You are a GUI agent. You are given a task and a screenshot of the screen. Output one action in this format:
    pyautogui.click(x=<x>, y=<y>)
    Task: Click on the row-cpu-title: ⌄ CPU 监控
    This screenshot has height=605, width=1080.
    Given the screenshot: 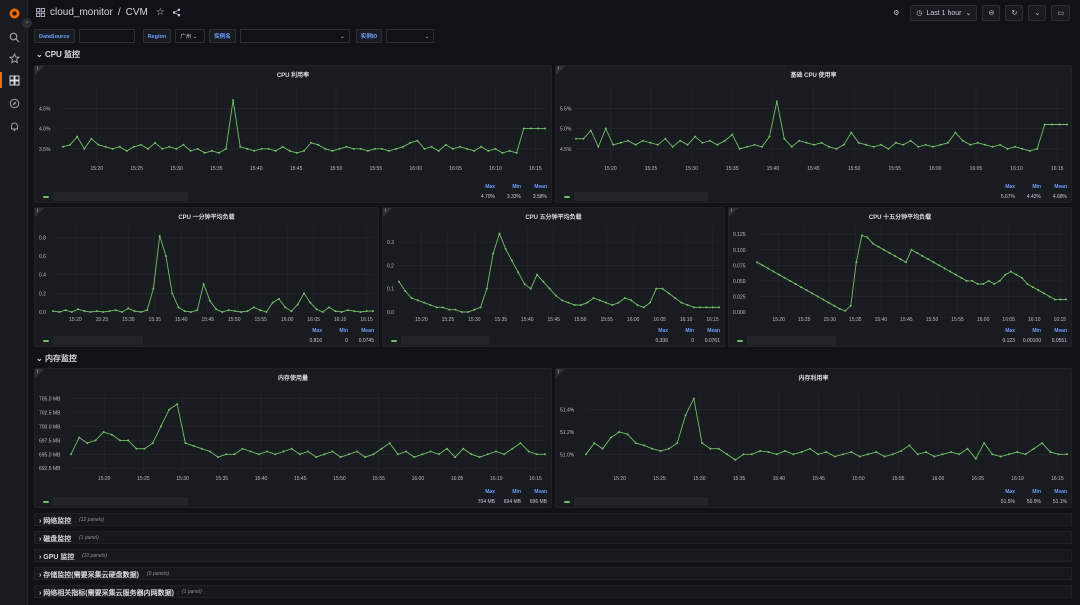 What is the action you would take?
    pyautogui.click(x=58, y=54)
    